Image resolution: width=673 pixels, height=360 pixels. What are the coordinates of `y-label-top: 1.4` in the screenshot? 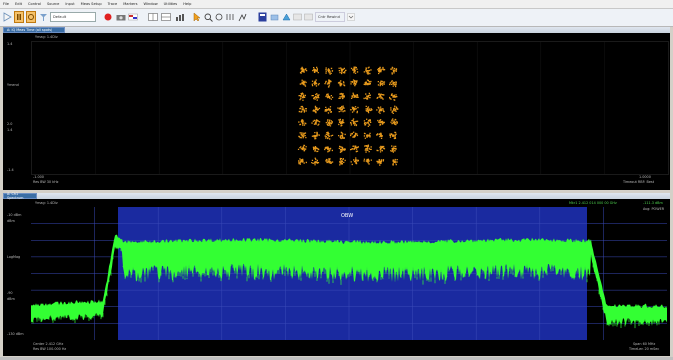 It's located at (10, 44).